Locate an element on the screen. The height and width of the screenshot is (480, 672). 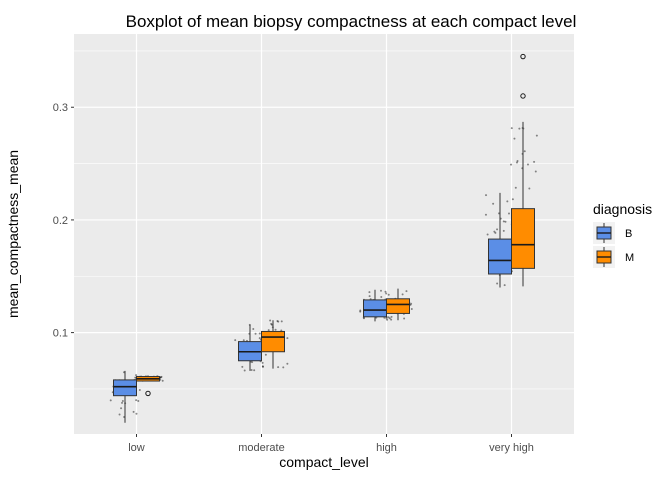
y-tick-label: 0.2 is located at coordinates (60, 221).